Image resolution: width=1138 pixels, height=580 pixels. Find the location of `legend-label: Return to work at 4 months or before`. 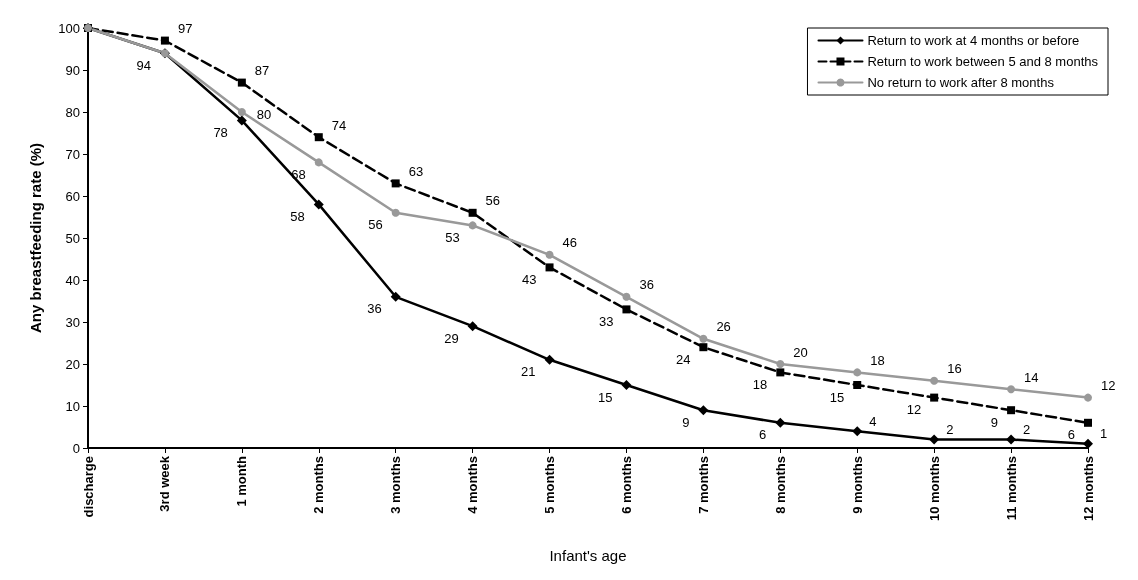

legend-label: Return to work at 4 months or before is located at coordinates (973, 40).